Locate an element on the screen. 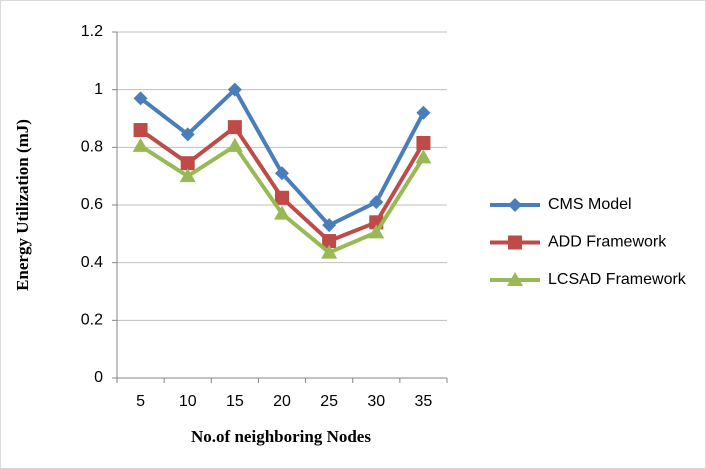  x-tick-label: 15 is located at coordinates (235, 401).